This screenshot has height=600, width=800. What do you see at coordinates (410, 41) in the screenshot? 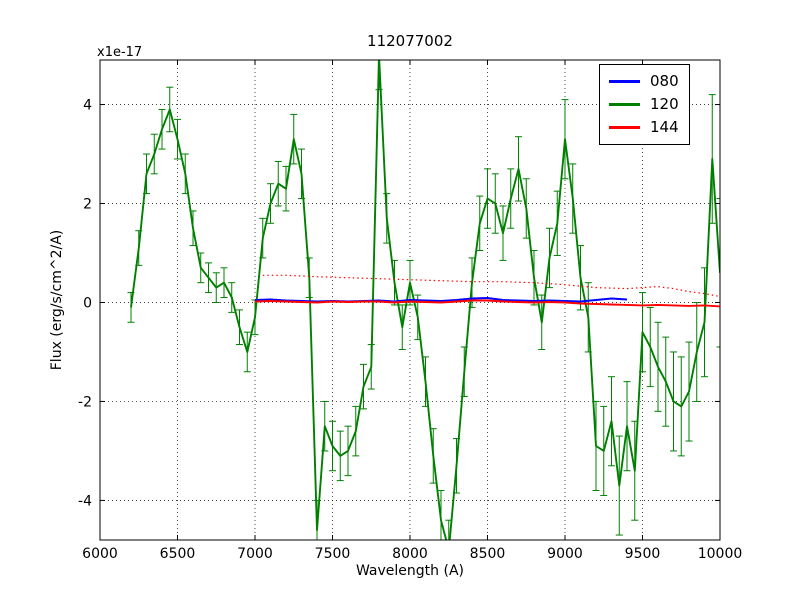
I see `chart-title: 112077002` at bounding box center [410, 41].